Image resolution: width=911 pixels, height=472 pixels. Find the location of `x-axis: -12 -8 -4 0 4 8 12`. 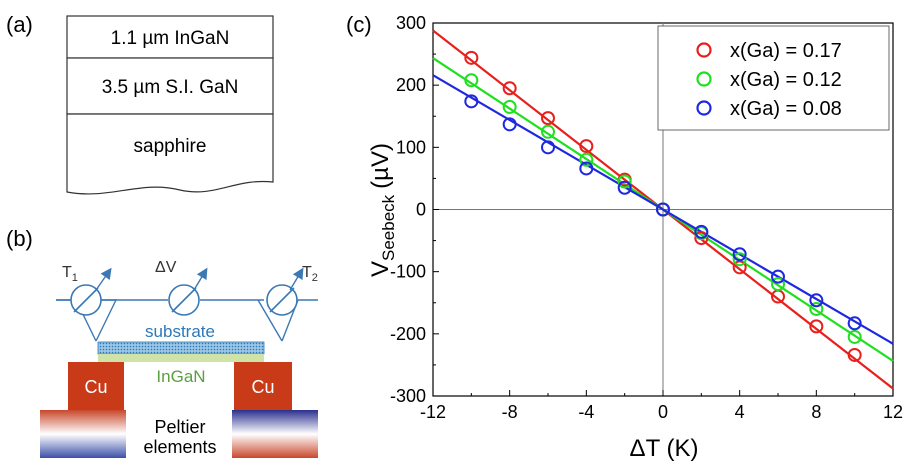

x-axis: -12 -8 -4 0 4 8 12 is located at coordinates (661, 406).